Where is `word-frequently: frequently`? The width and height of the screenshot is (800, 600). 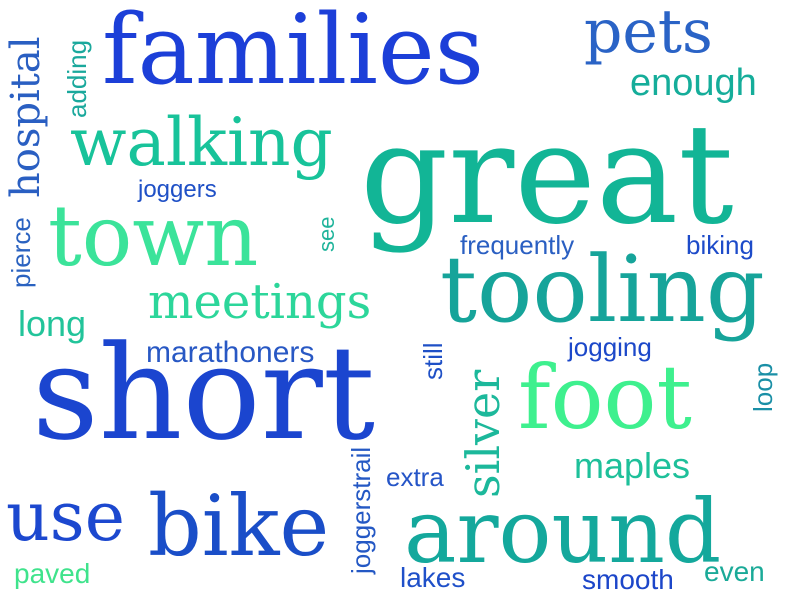 word-frequently: frequently is located at coordinates (517, 245).